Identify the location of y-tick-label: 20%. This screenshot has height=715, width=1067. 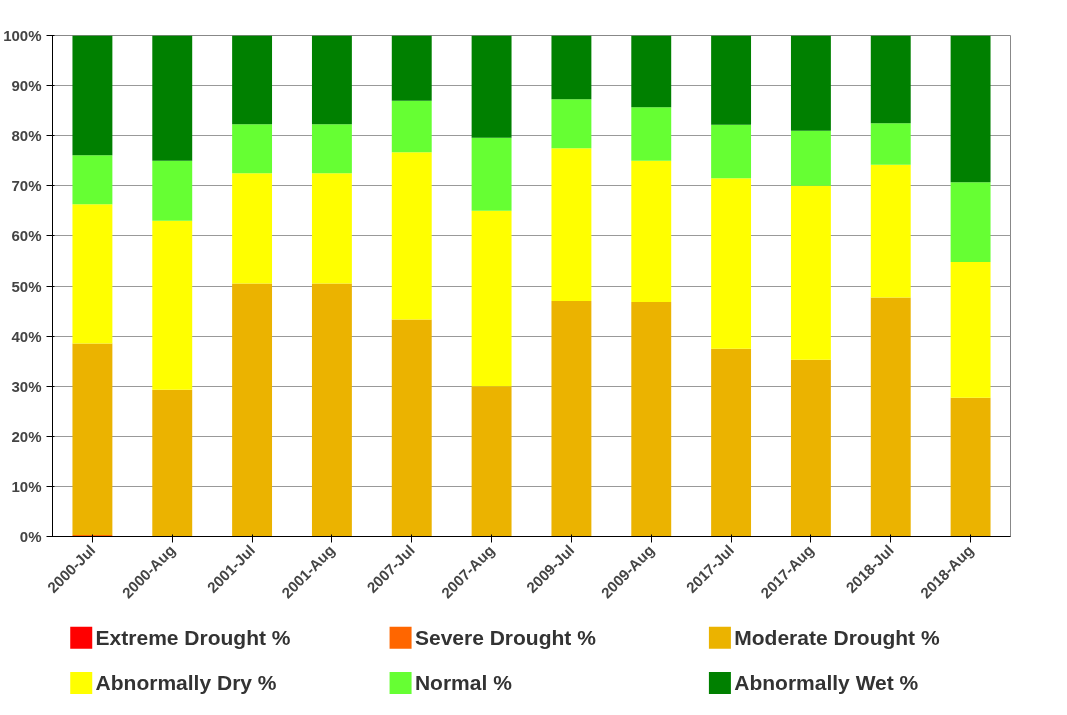
(26, 436).